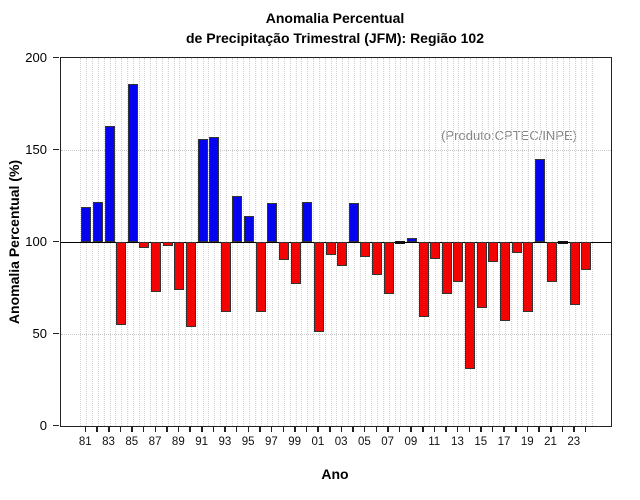  I want to click on bar-1993, so click(225, 277).